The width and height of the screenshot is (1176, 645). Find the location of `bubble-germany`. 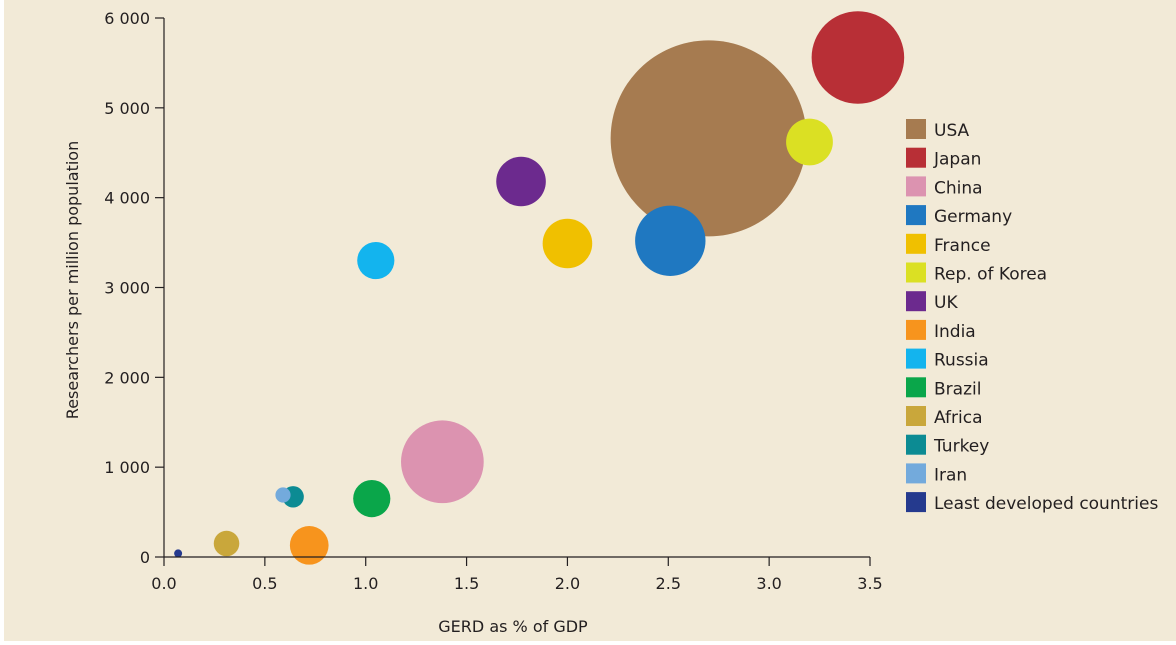

bubble-germany is located at coordinates (670, 240).